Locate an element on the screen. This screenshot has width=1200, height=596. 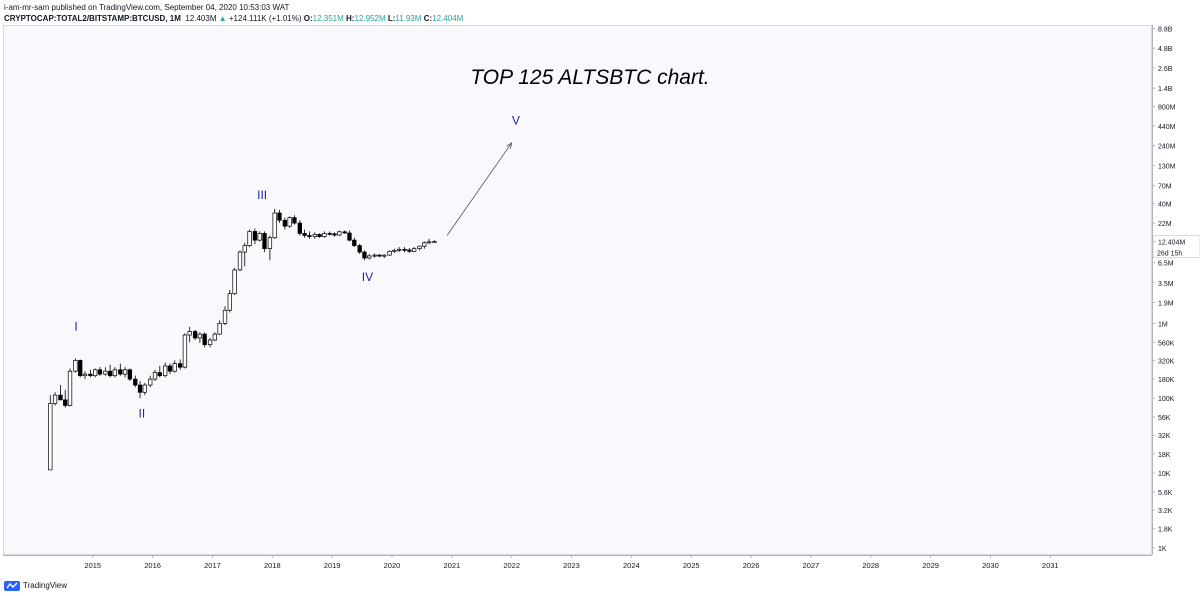
arrow-head-icon is located at coordinates (509, 145).